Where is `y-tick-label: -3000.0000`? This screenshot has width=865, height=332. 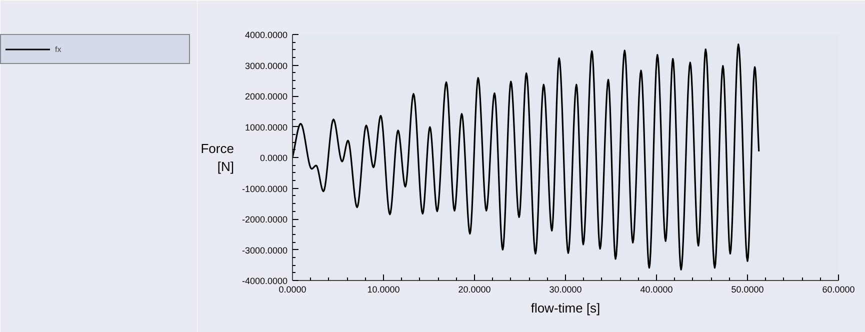 y-tick-label: -3000.0000 is located at coordinates (265, 250).